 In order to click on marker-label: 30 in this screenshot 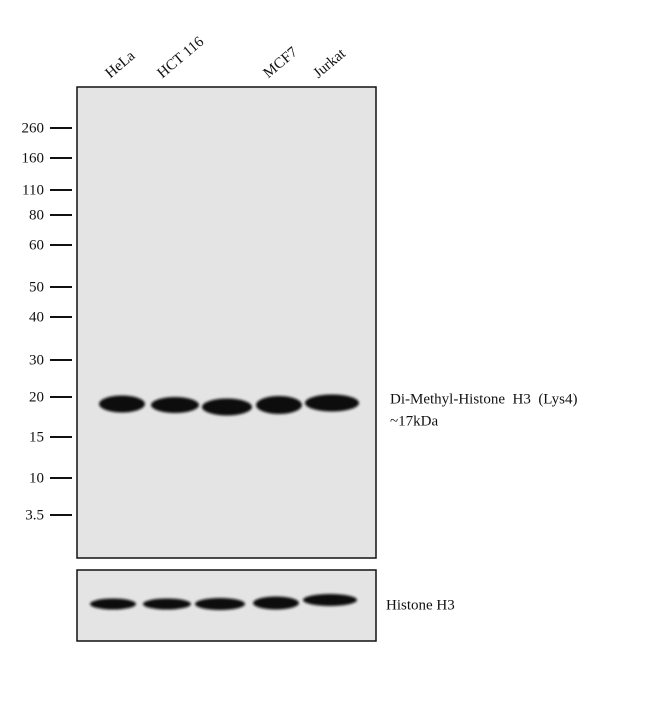, I will do `click(36, 360)`.